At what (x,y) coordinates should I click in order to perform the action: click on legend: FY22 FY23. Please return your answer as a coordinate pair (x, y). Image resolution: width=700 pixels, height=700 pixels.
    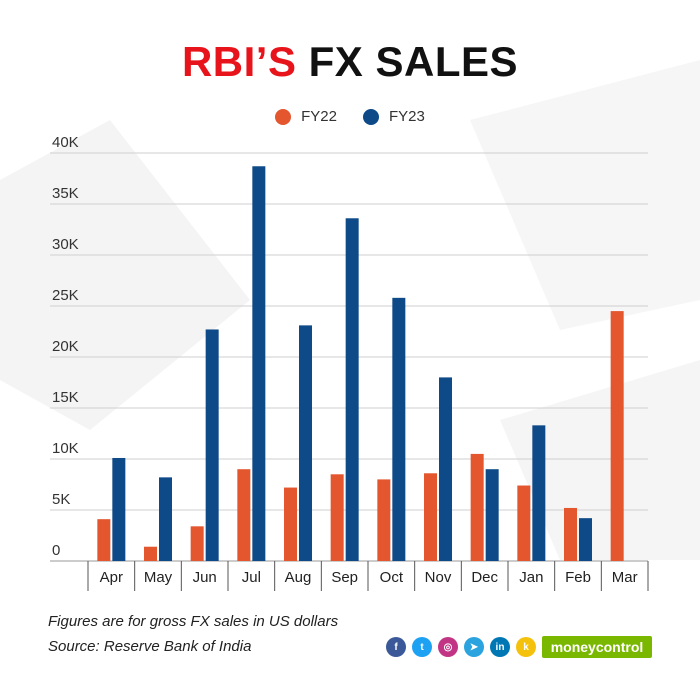
    Looking at the image, I should click on (350, 116).